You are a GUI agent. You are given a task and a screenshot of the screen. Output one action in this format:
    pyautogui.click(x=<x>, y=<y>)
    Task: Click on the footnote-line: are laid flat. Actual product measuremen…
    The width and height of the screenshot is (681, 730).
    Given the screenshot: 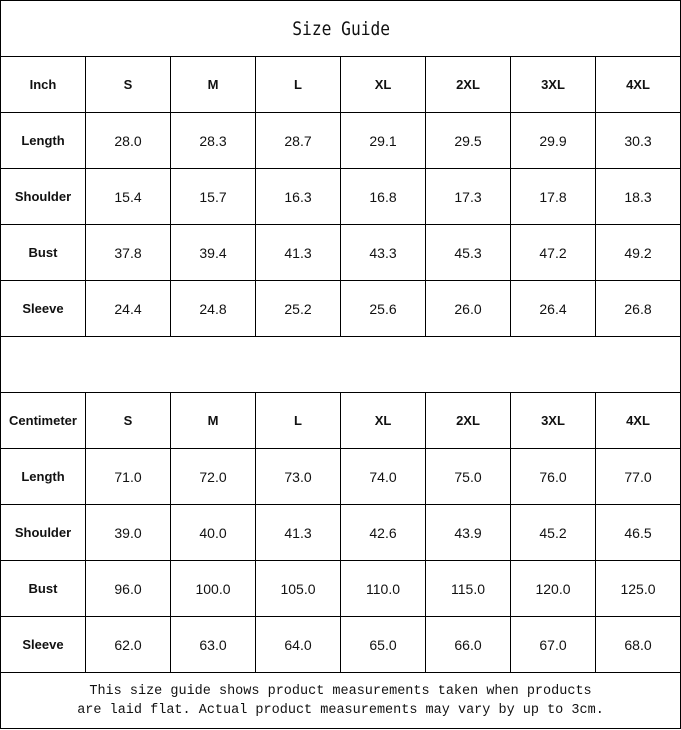 What is the action you would take?
    pyautogui.click(x=340, y=710)
    